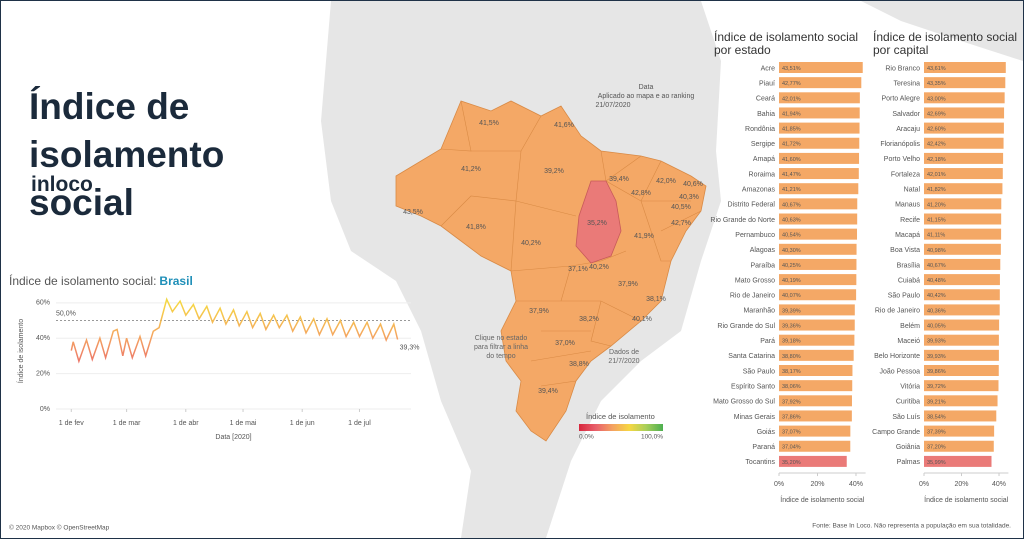 The width and height of the screenshot is (1024, 539). What do you see at coordinates (760, 462) in the screenshot?
I see `category-label: Tocantins` at bounding box center [760, 462].